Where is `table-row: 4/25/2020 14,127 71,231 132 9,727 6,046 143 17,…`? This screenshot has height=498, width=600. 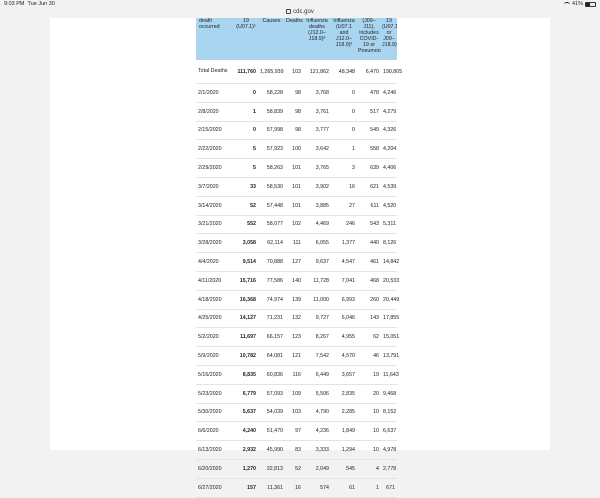
table-row: 4/25/2020 14,127 71,231 132 9,727 6,046 143 17,… is located at coordinates (297, 319).